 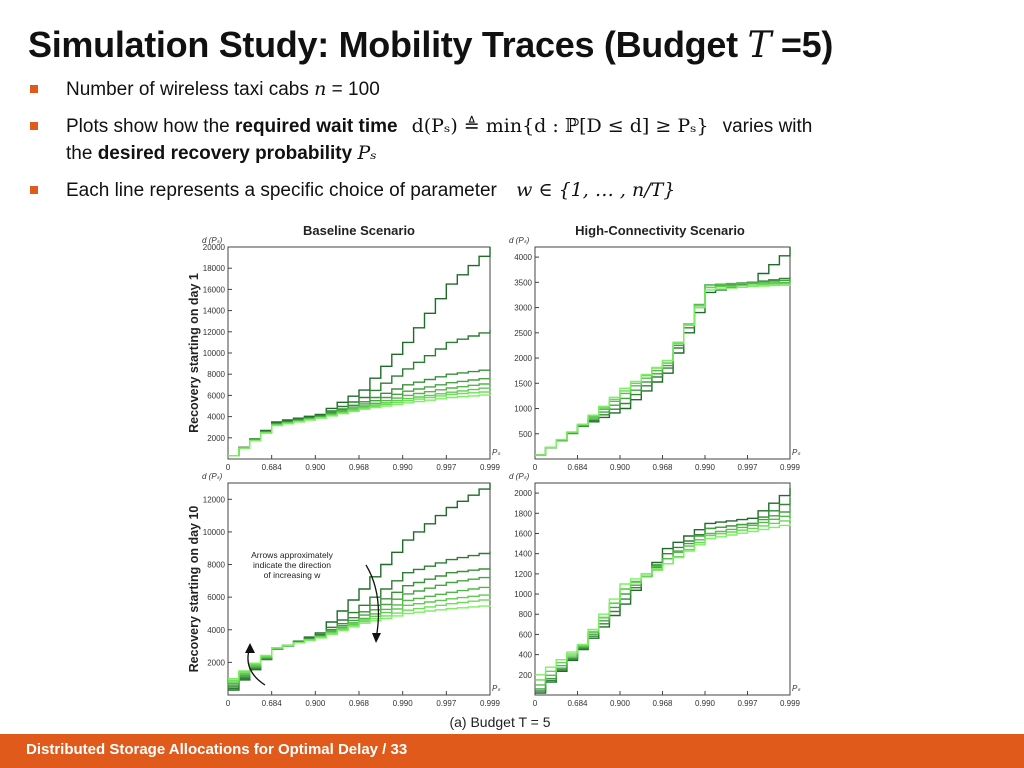 I want to click on y-tick-label: 3000, so click(x=523, y=308).